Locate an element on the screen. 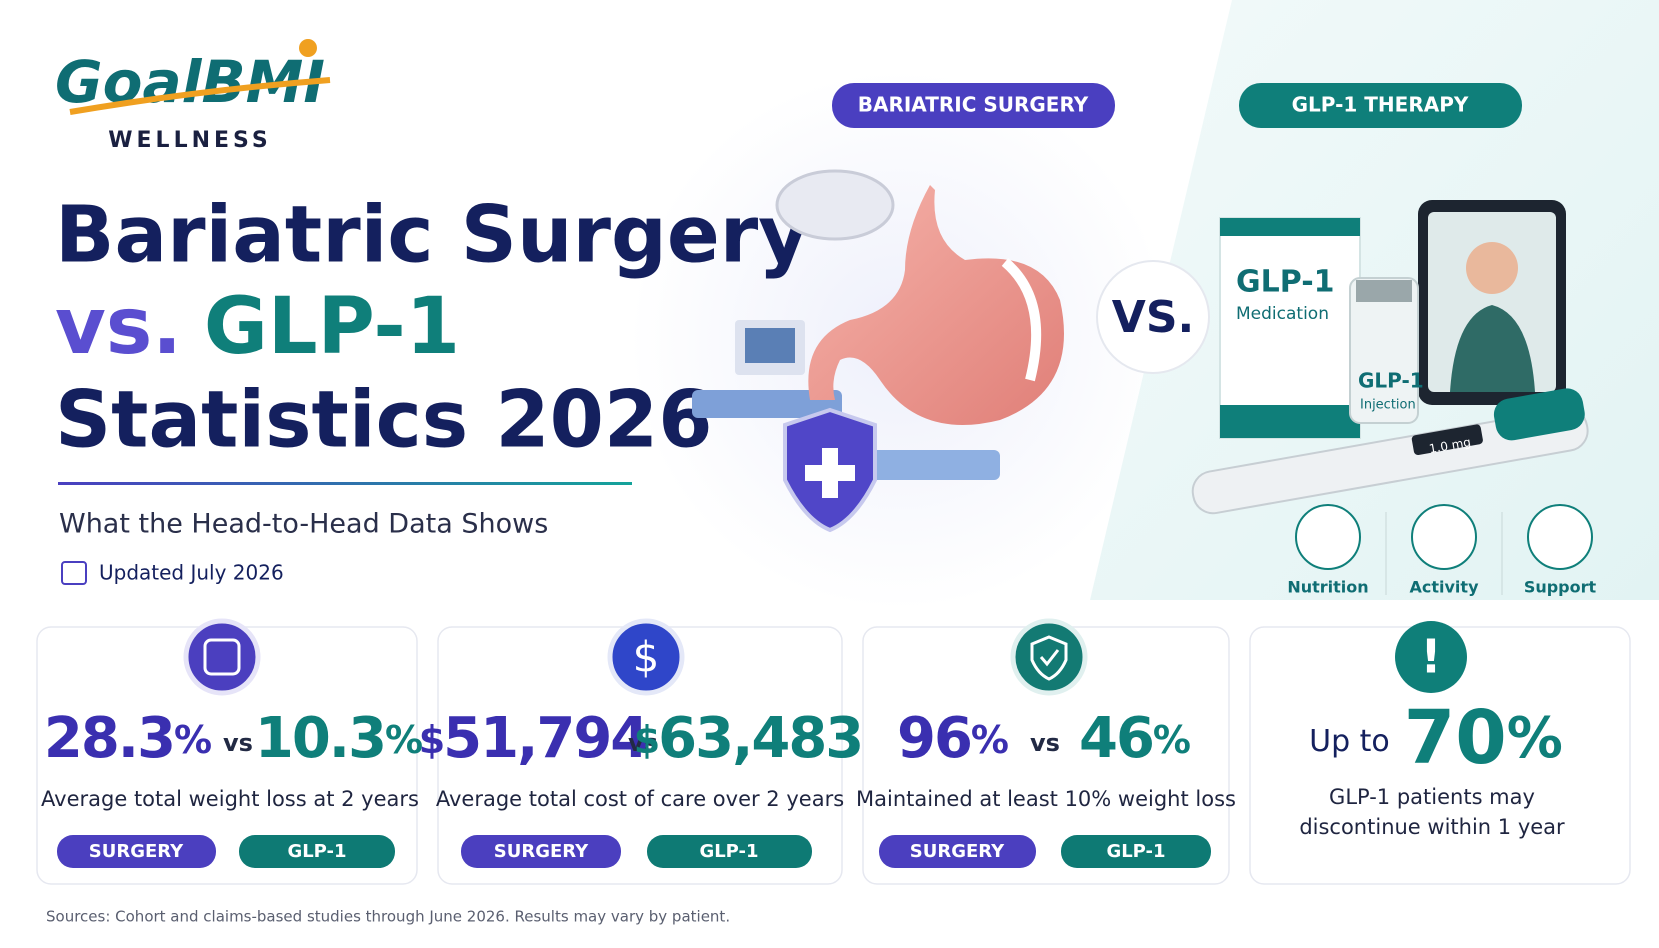 This screenshot has height=948, width=1659. title-glp: GLP-1 is located at coordinates (332, 327).